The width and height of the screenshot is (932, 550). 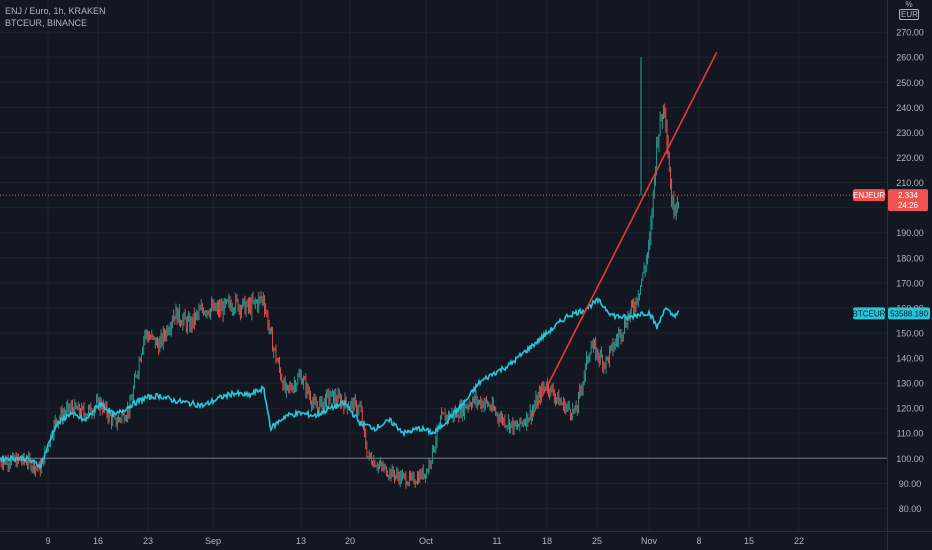 I want to click on y-tick-label: 270.00, so click(x=910, y=33).